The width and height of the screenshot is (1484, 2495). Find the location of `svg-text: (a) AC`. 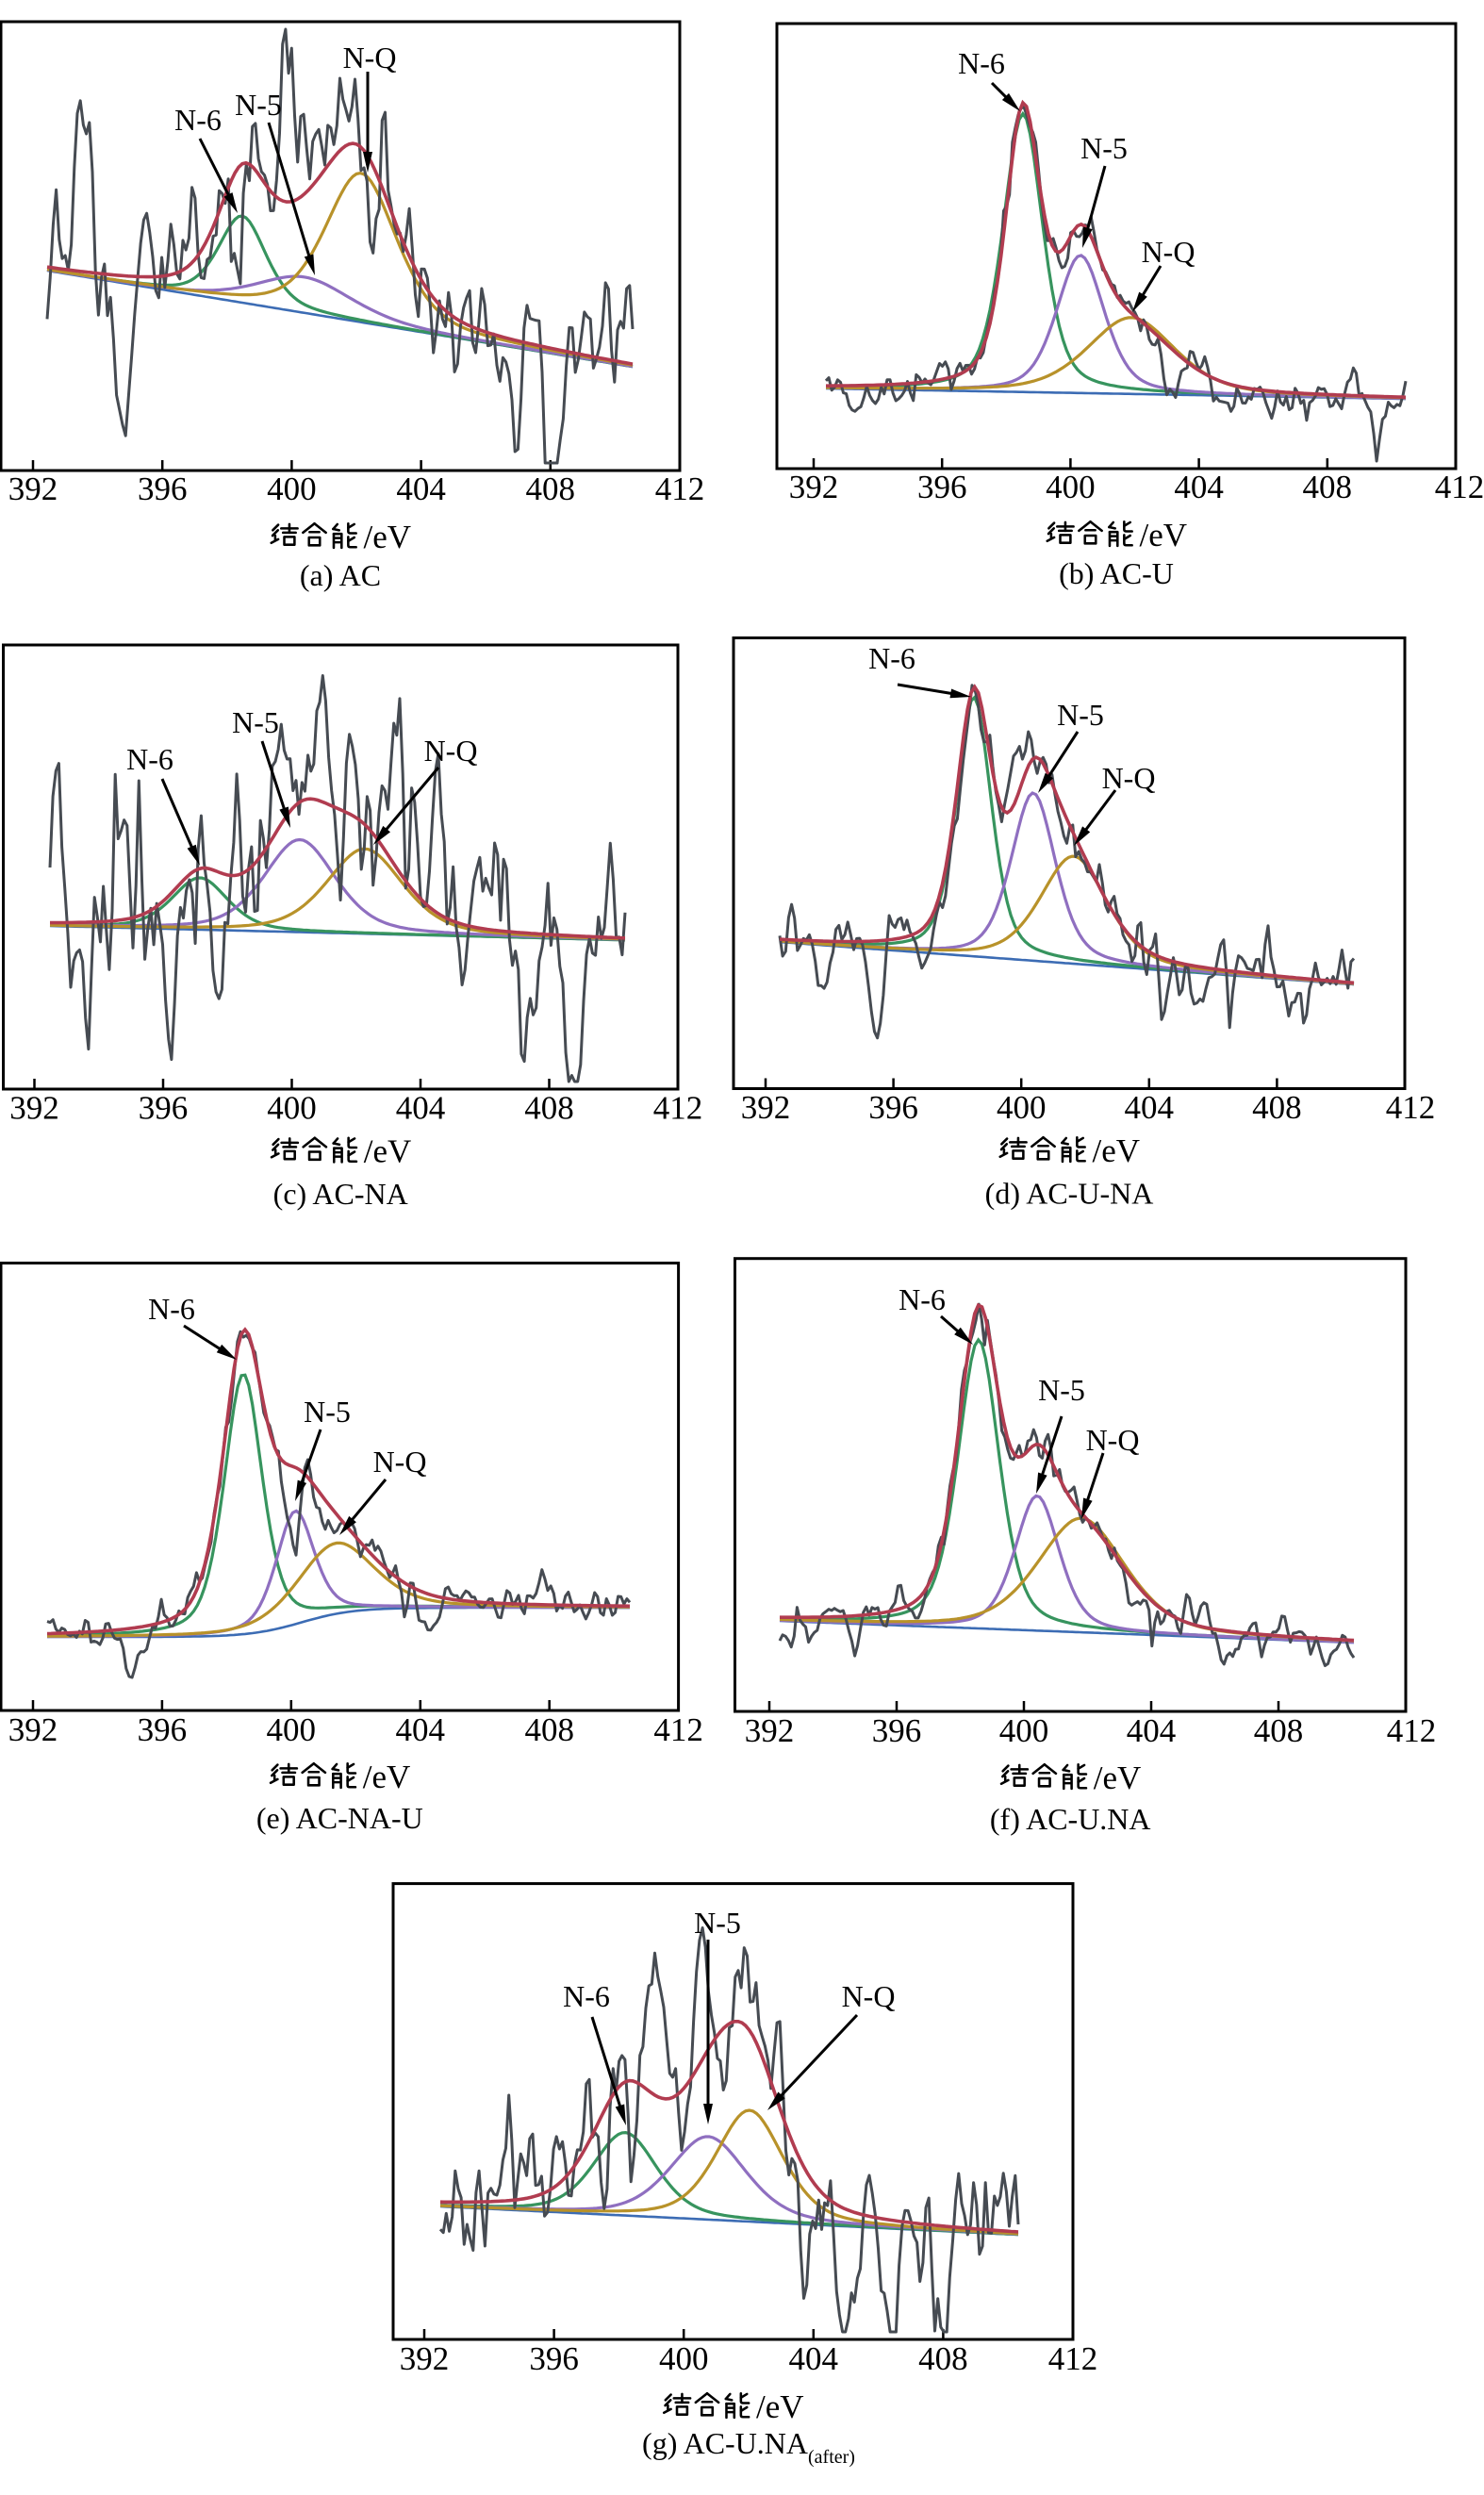

svg-text: (a) AC is located at coordinates (340, 575).